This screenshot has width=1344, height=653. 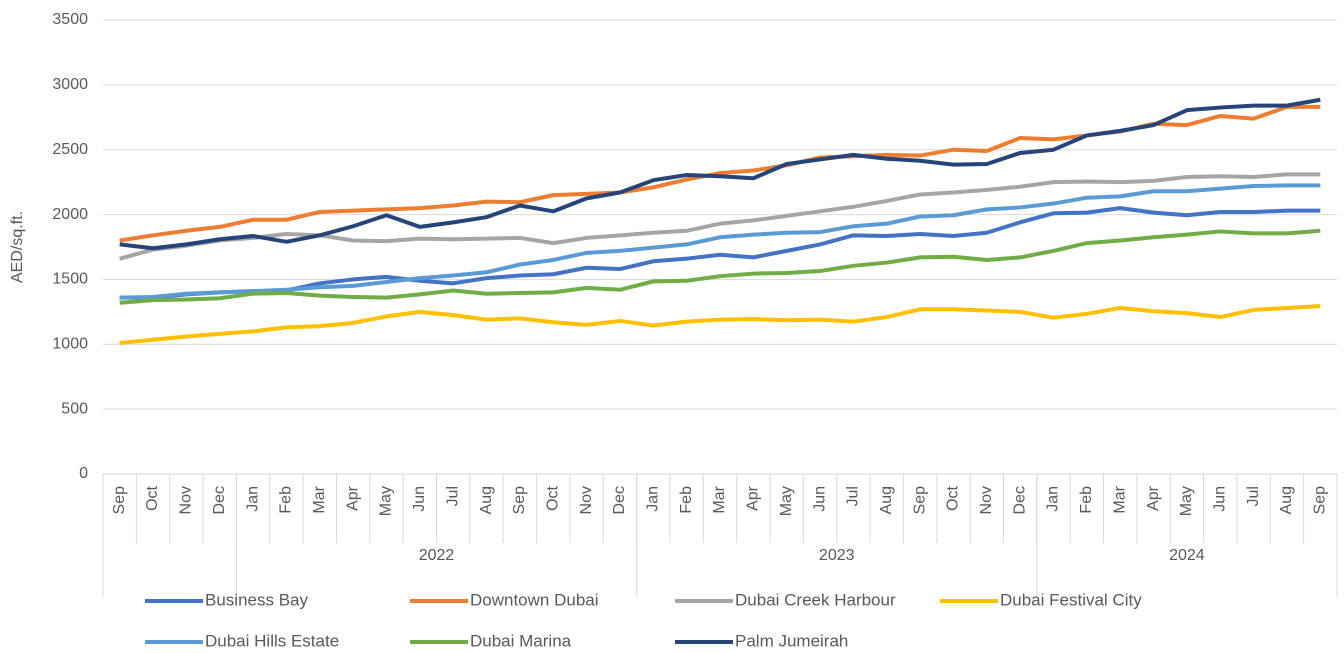 I want to click on y-tick-label: 2000, so click(x=70, y=214).